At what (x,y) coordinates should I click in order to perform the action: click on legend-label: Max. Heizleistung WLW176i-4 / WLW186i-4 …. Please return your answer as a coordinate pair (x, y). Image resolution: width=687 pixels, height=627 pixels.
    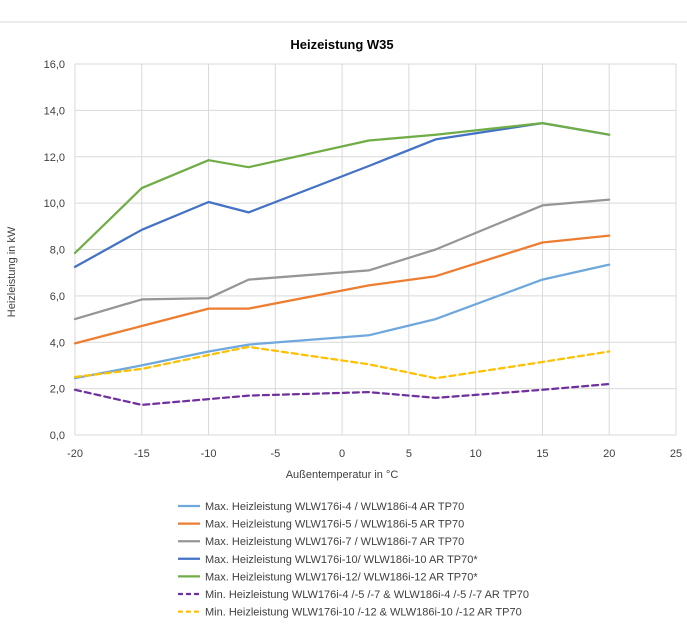
    Looking at the image, I should click on (334, 507).